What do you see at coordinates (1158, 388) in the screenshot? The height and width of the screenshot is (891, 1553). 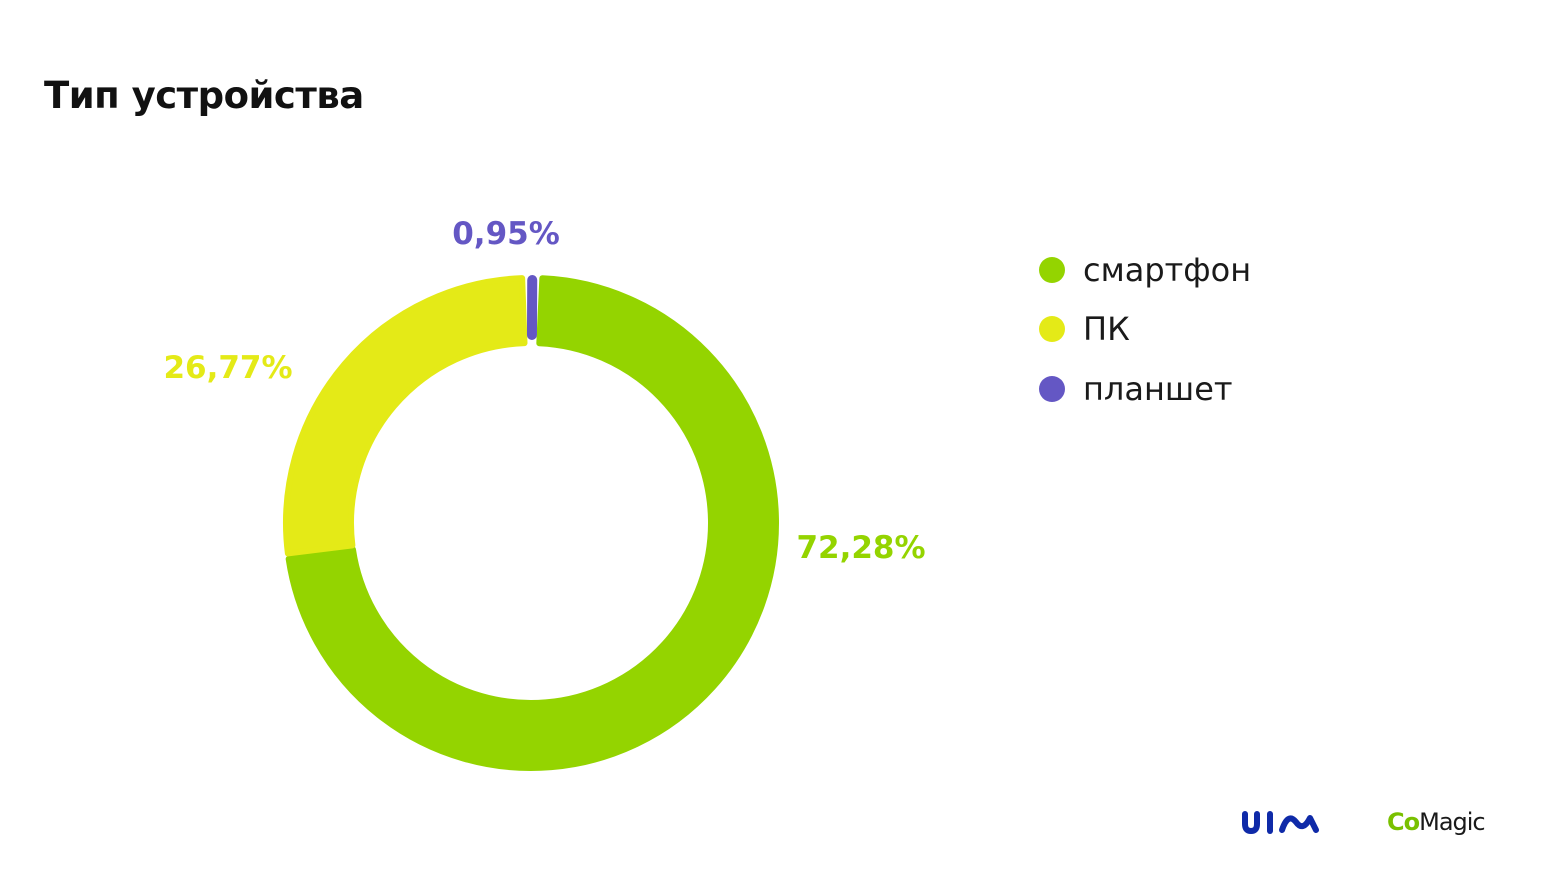 I see `legend-label: планшет` at bounding box center [1158, 388].